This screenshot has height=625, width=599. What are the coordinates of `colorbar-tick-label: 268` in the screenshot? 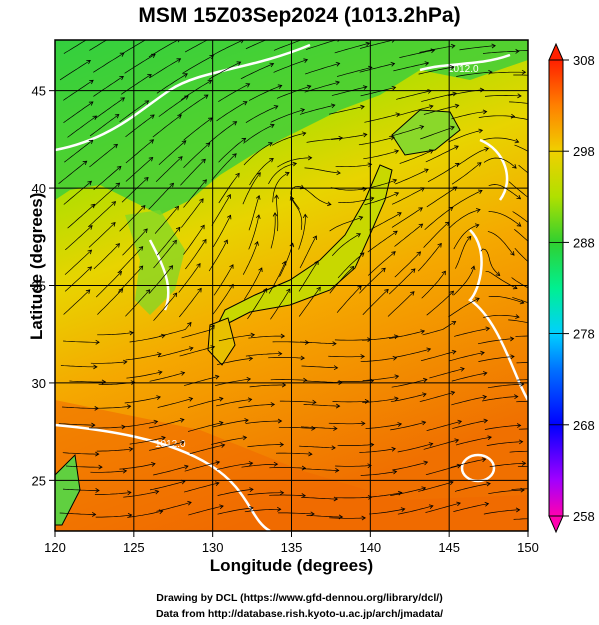 It's located at (584, 425).